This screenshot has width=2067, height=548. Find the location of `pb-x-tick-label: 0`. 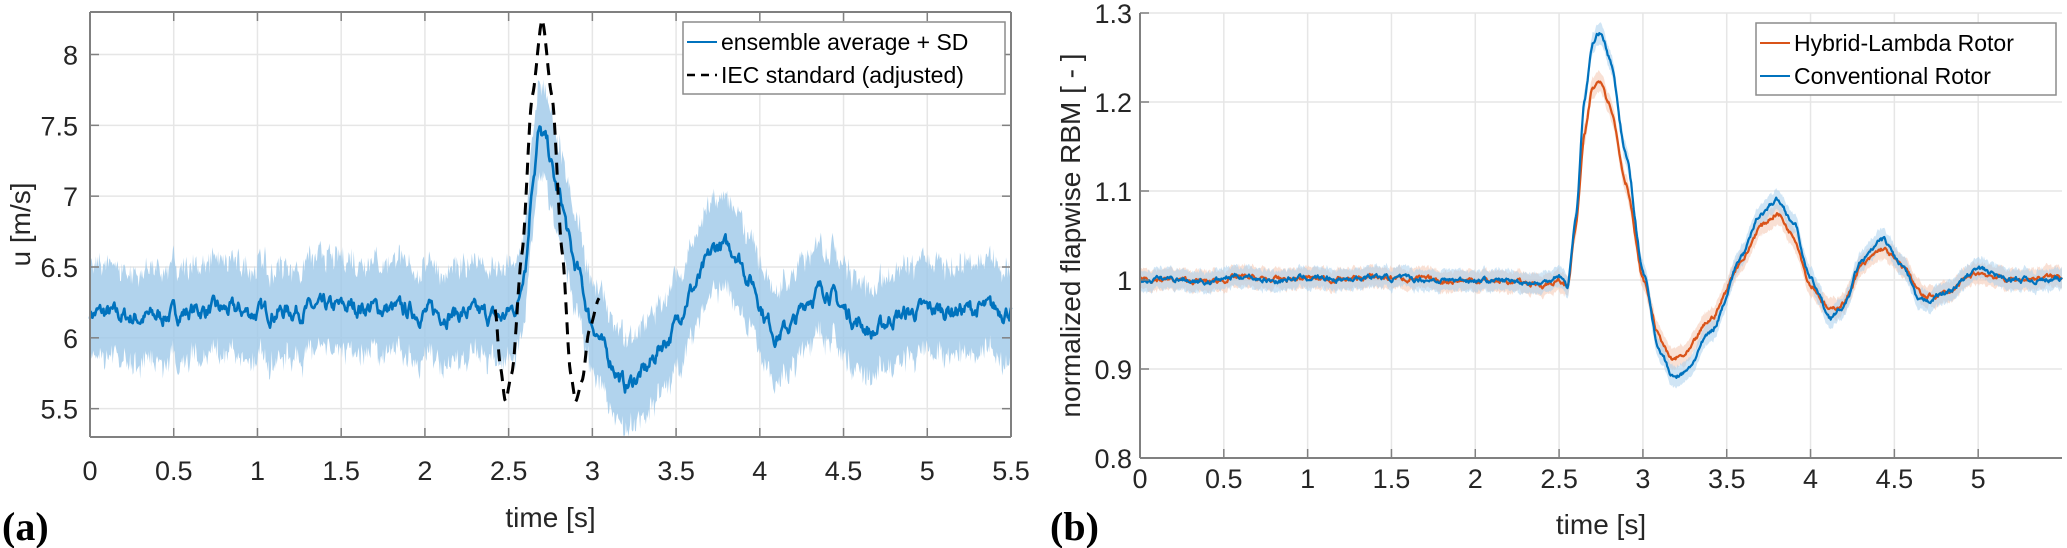

pb-x-tick-label: 0 is located at coordinates (1139, 479).